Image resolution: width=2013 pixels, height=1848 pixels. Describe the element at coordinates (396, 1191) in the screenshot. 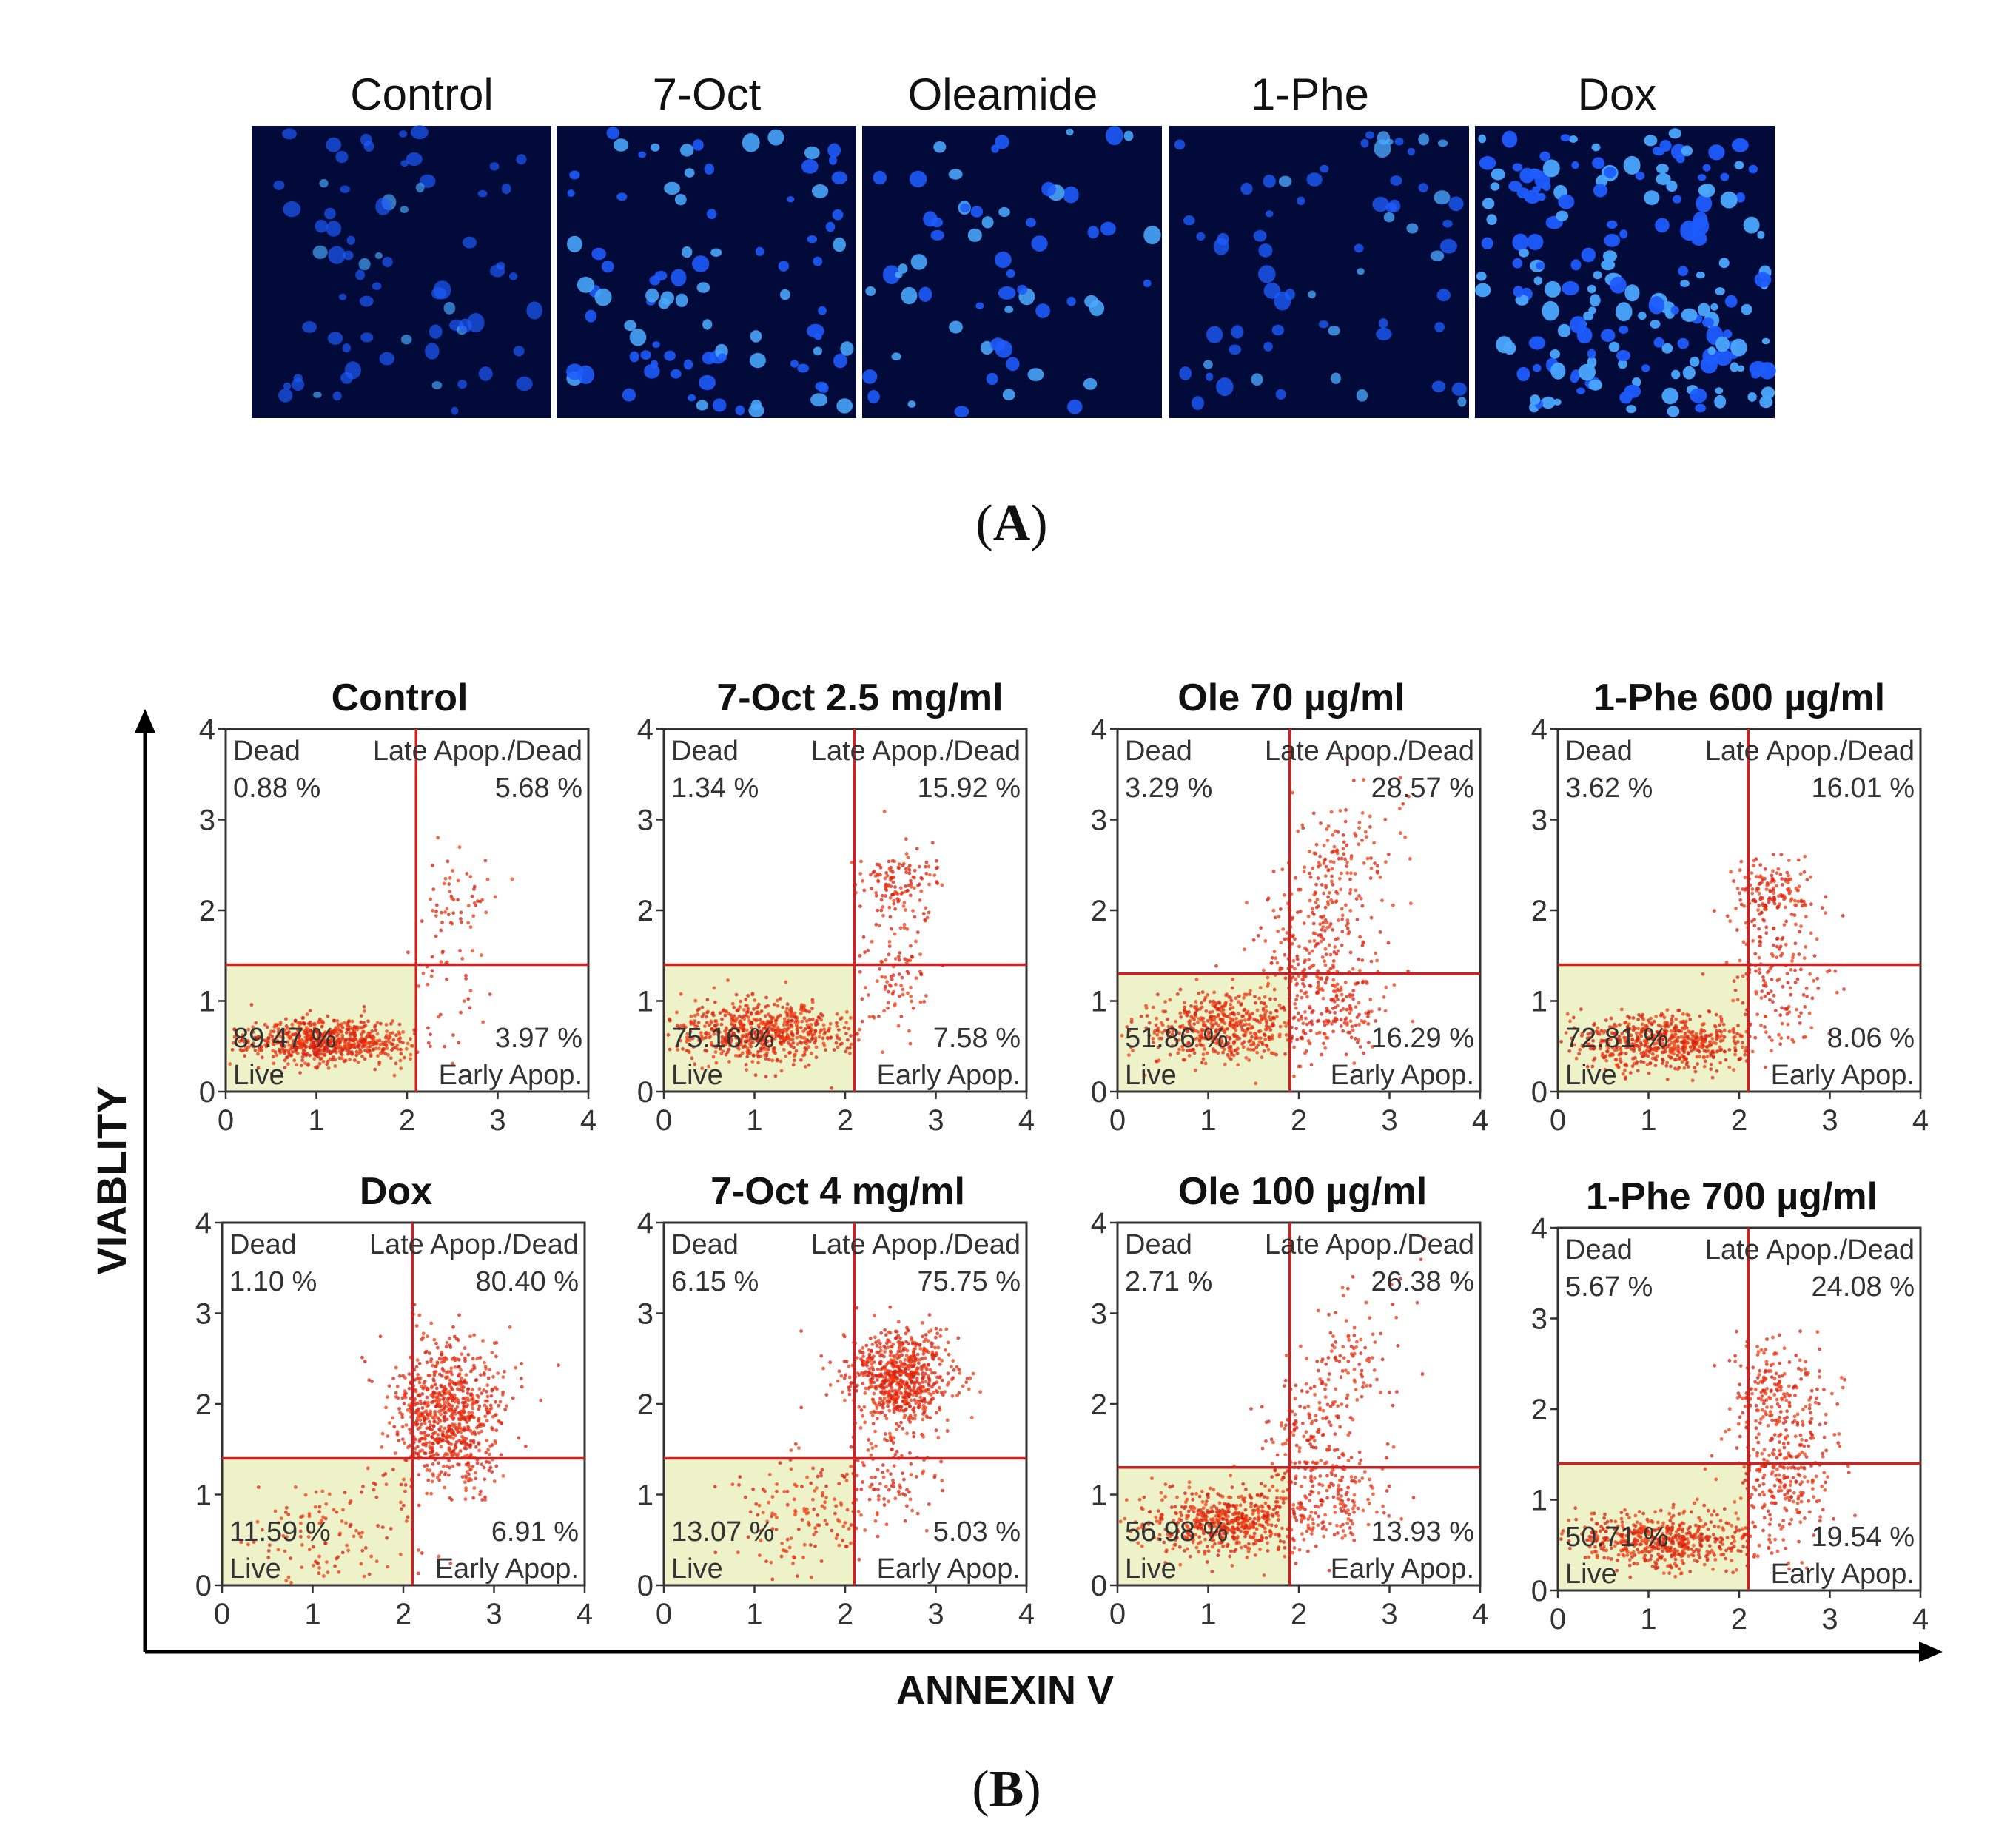

I see `plot-title: Dox` at that location.